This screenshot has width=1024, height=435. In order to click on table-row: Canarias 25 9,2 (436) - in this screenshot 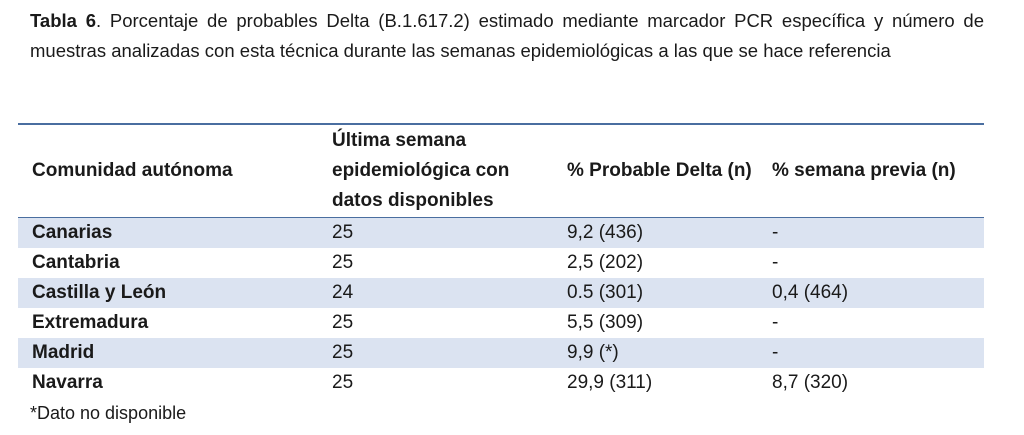, I will do `click(501, 232)`.